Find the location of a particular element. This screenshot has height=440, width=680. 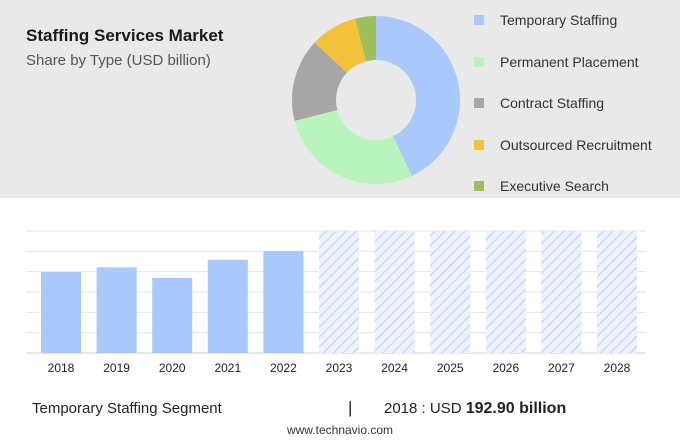

legend-item: Executive Search is located at coordinates (541, 186).